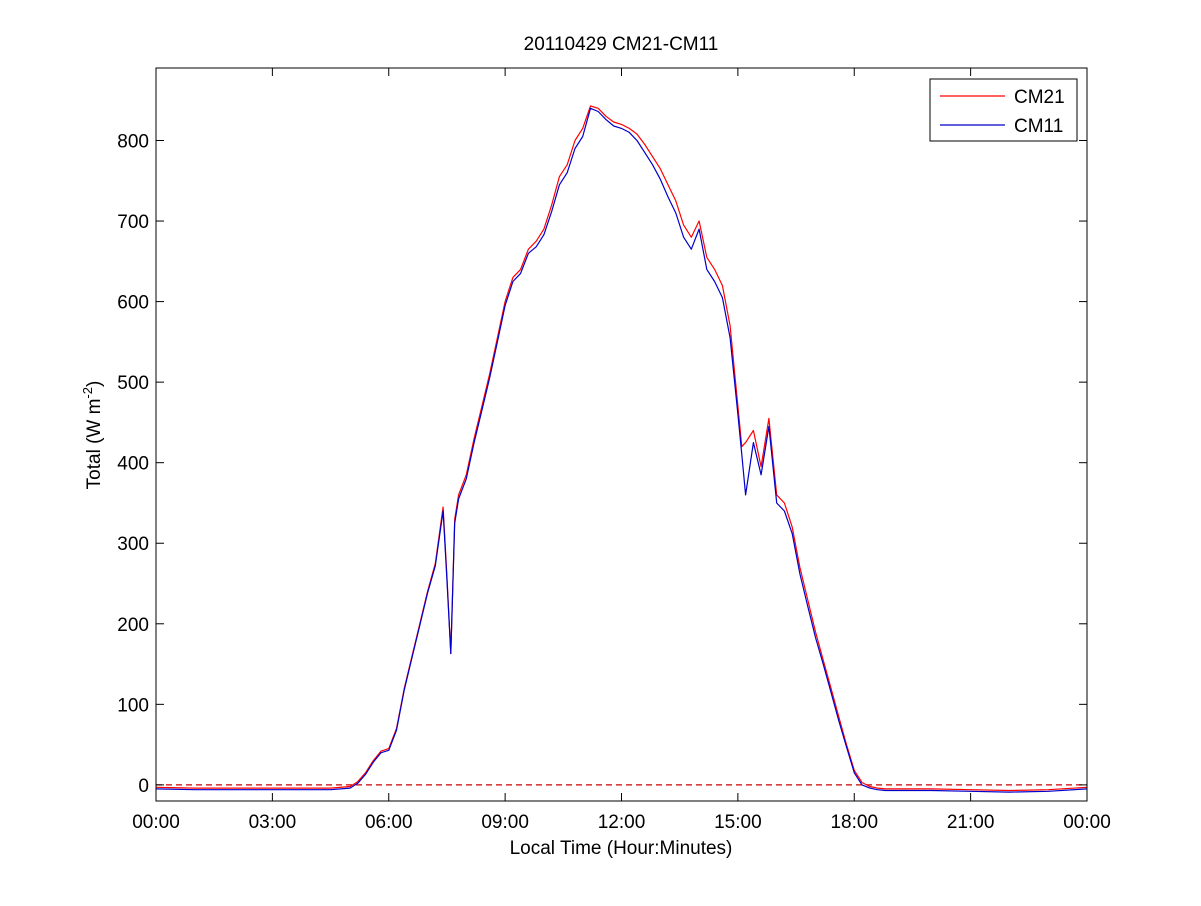 The image size is (1201, 906). I want to click on x-axis-label: Local Time (Hour:Minutes), so click(621, 848).